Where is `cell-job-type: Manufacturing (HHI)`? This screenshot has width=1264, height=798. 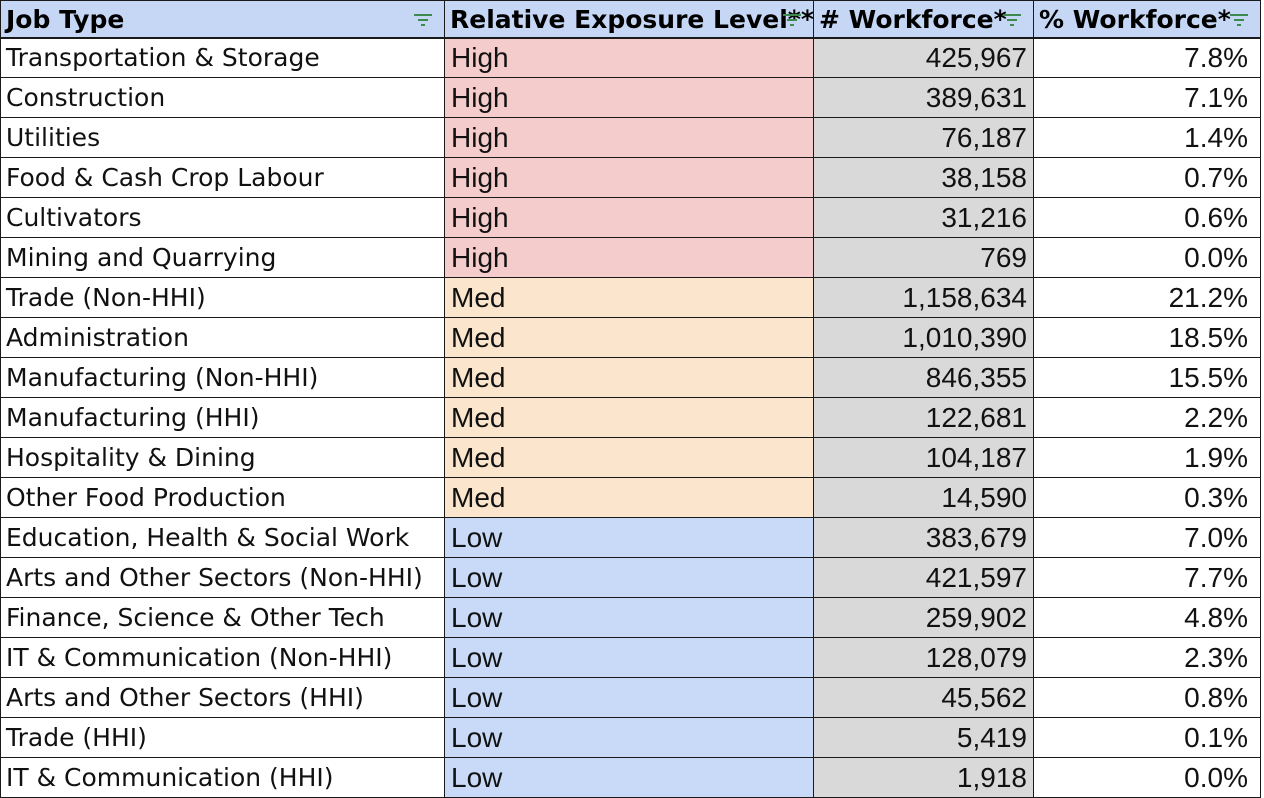
cell-job-type: Manufacturing (HHI) is located at coordinates (222, 417).